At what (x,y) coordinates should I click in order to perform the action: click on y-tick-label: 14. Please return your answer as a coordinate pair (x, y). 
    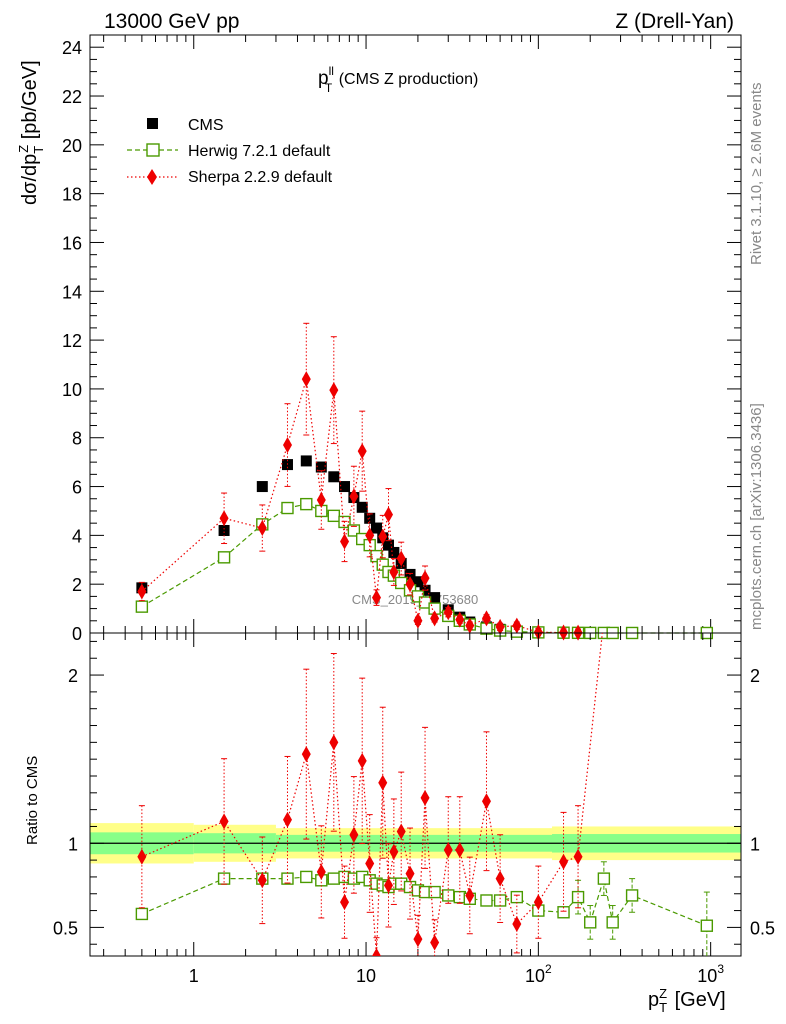
    Looking at the image, I should click on (72, 292).